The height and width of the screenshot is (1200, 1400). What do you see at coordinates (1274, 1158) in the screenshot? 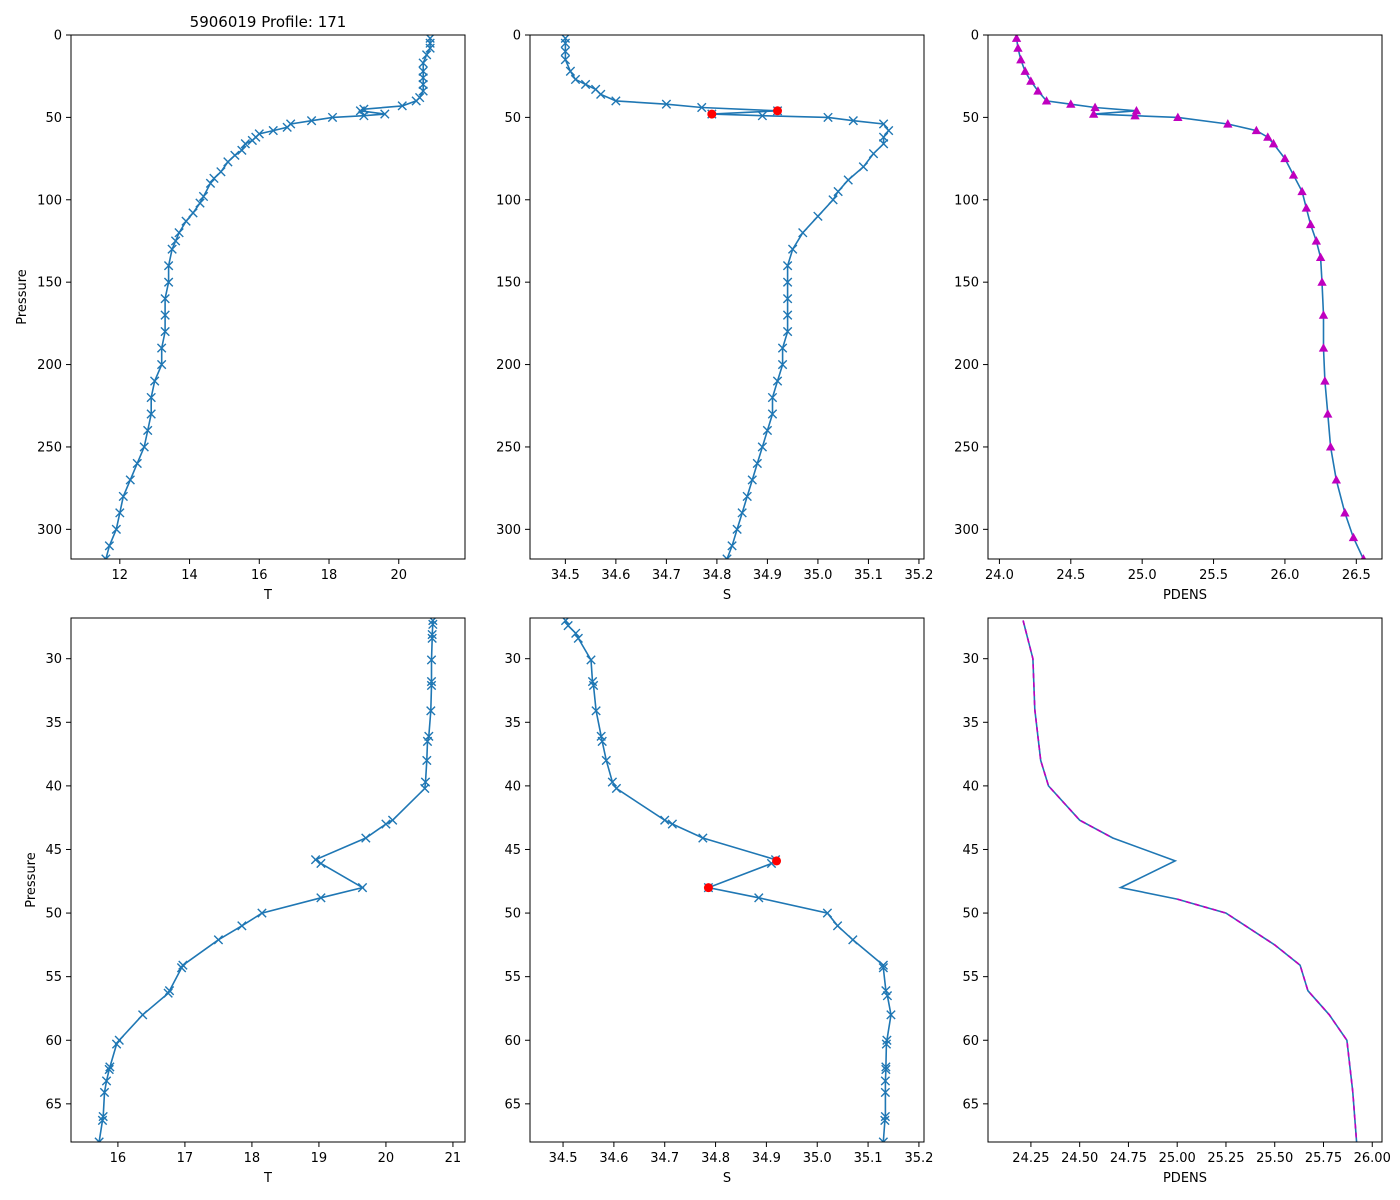
I see `bottom-density-xtick-label: 25.50` at bounding box center [1274, 1158].